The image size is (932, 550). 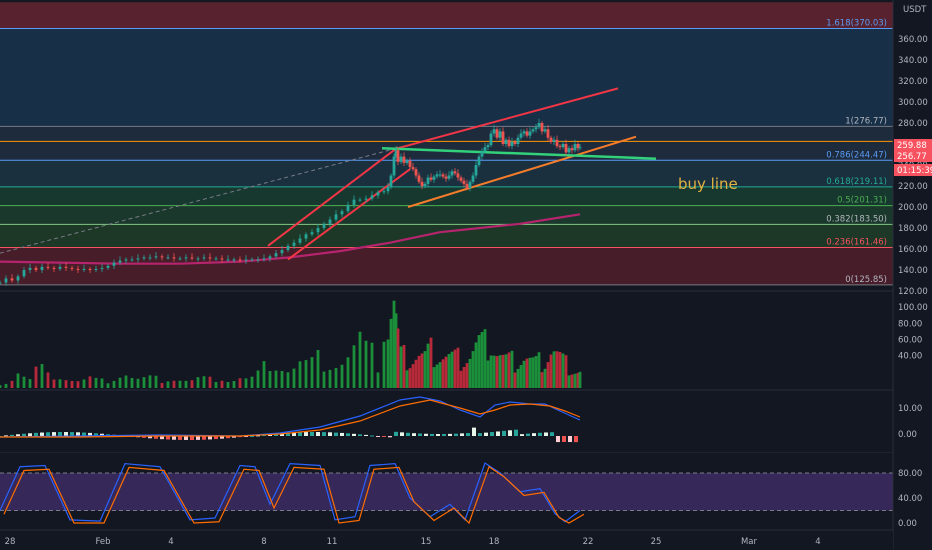 What do you see at coordinates (508, 118) in the screenshot?
I see `rising-wedge-upper` at bounding box center [508, 118].